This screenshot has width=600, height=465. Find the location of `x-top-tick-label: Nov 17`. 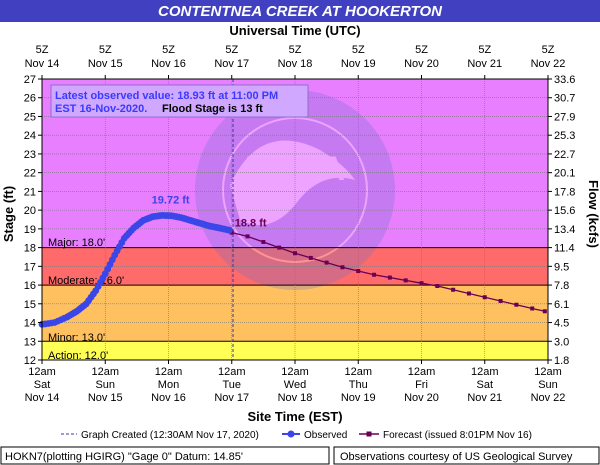

x-top-tick-label: Nov 17 is located at coordinates (231, 64).